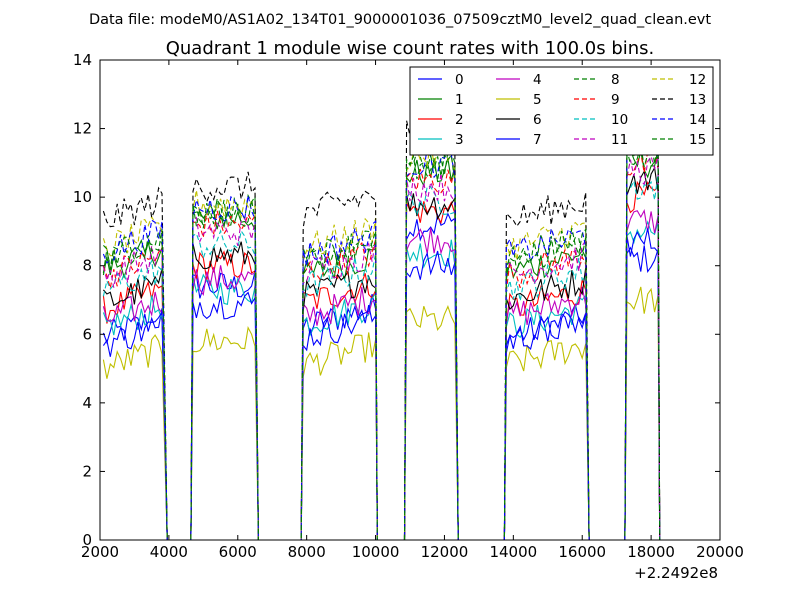 The image size is (800, 600). Describe the element at coordinates (561, 111) in the screenshot. I see `legend-box` at that location.